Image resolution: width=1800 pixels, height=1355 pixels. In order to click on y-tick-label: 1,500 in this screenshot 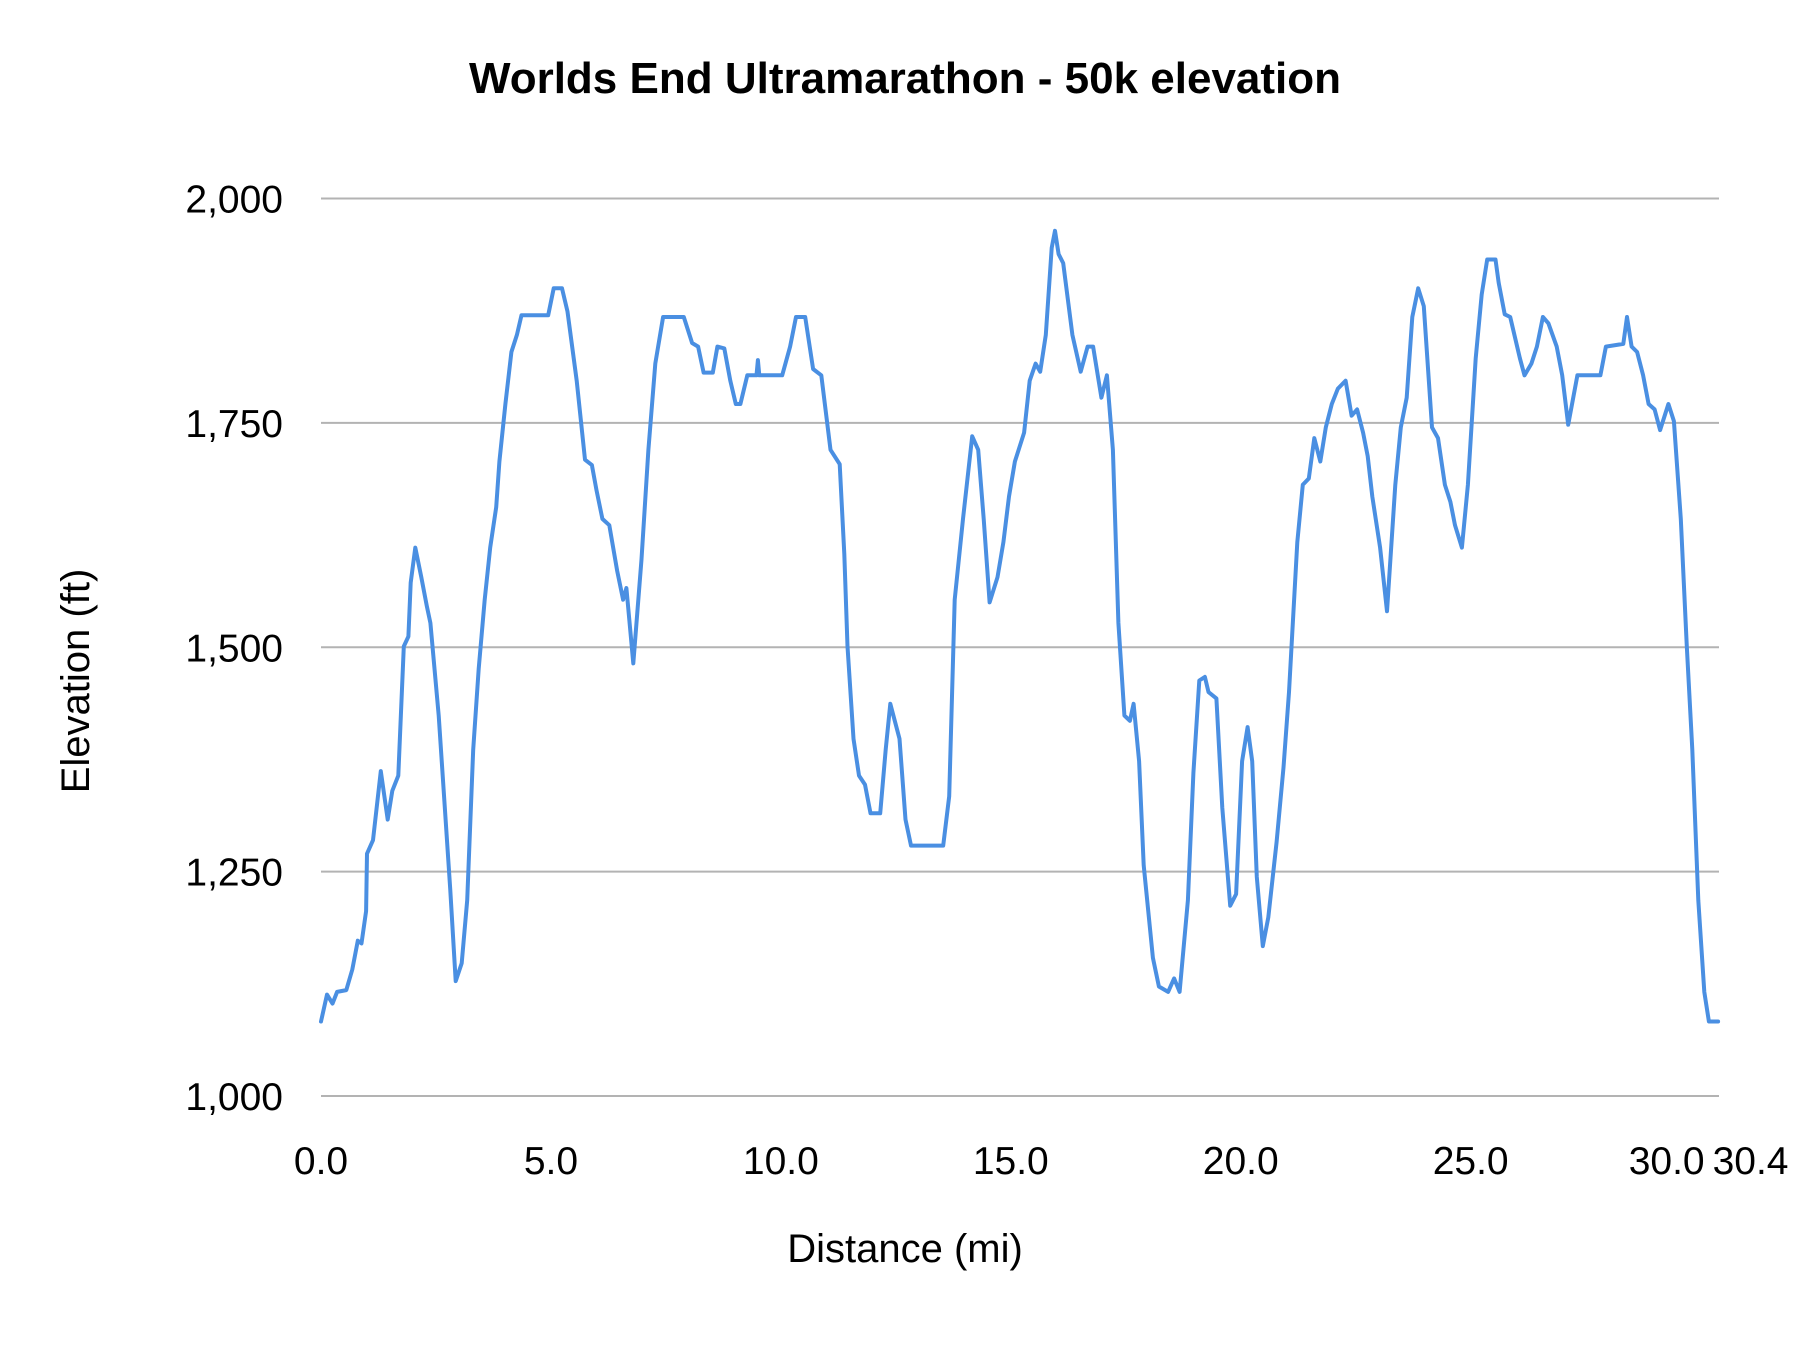, I will do `click(234, 648)`.